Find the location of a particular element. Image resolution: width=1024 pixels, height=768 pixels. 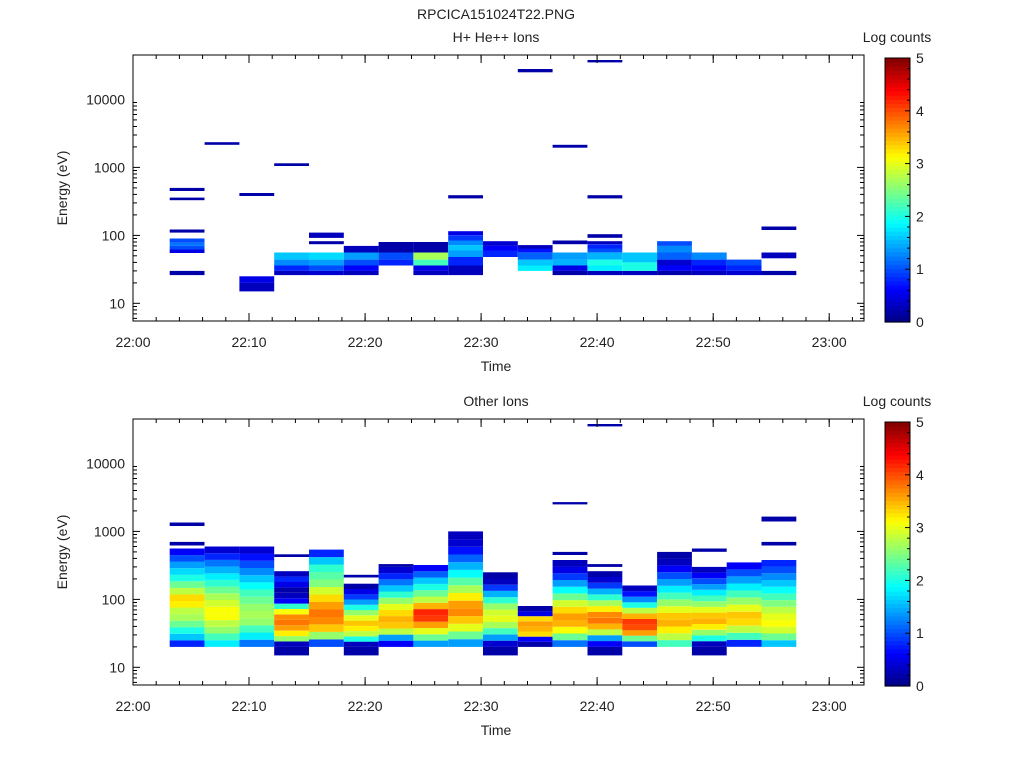

colorbar-tick-label: 4 is located at coordinates (920, 111).